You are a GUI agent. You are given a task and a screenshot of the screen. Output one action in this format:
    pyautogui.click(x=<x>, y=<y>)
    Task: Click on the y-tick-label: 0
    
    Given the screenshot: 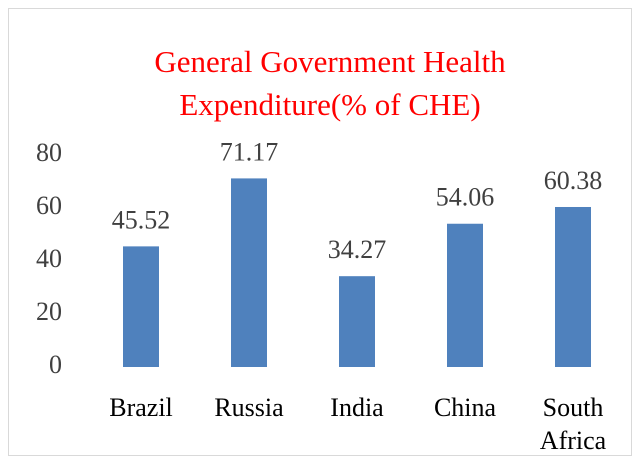 What is the action you would take?
    pyautogui.click(x=55, y=364)
    